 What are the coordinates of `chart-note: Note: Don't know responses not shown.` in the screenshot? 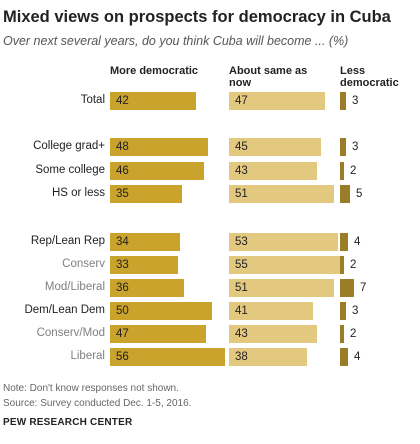 It's located at (91, 388).